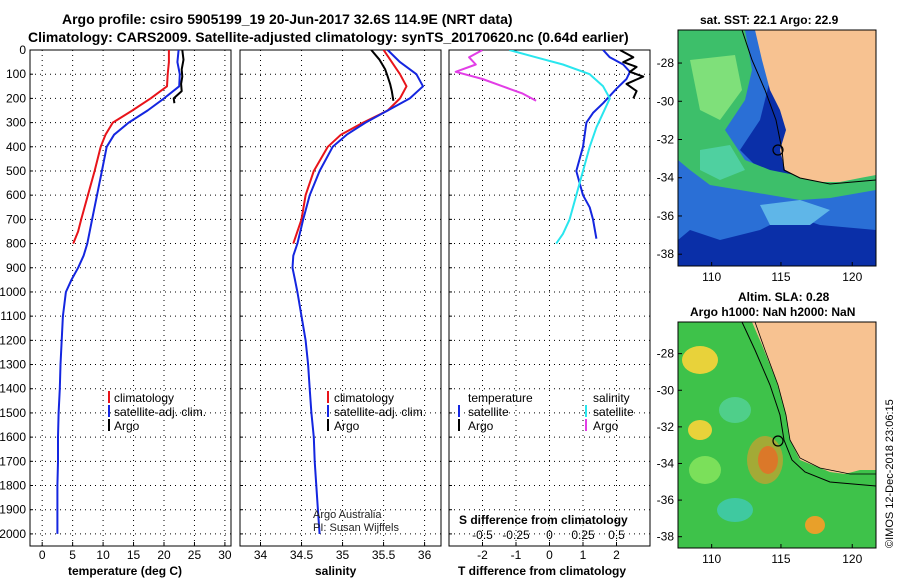 This screenshot has height=580, width=900. What do you see at coordinates (481, 426) in the screenshot?
I see `legend-label-t-argo: Argo` at bounding box center [481, 426].